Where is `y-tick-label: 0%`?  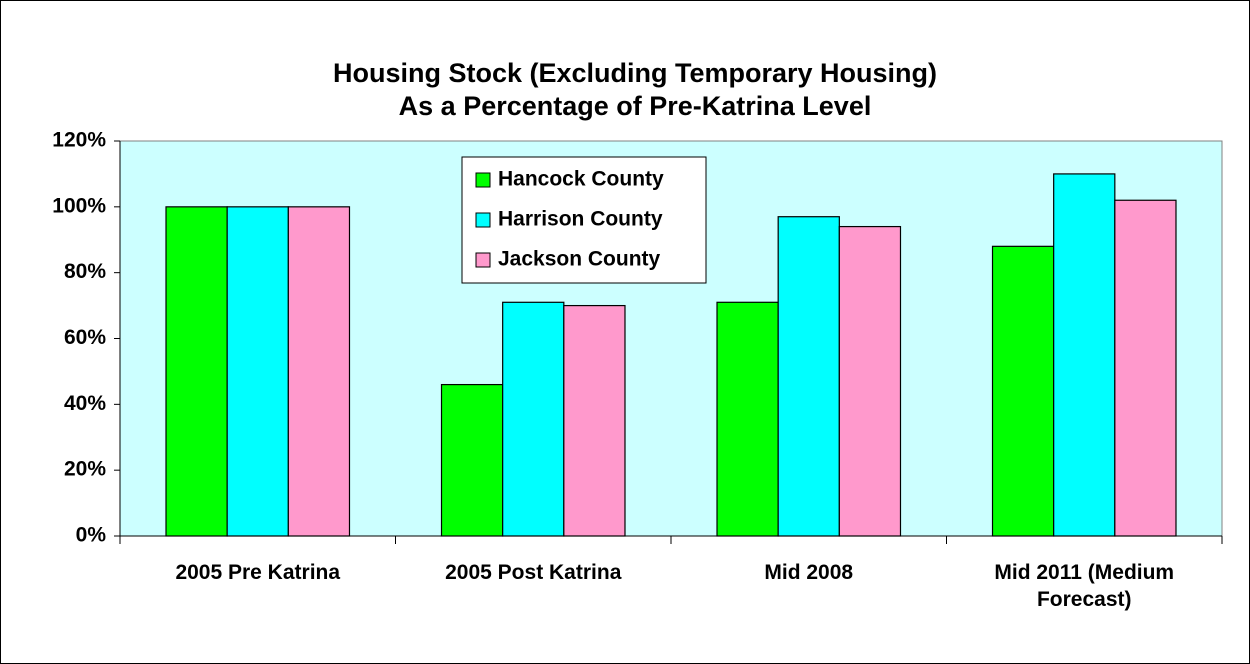
y-tick-label: 0% is located at coordinates (91, 535).